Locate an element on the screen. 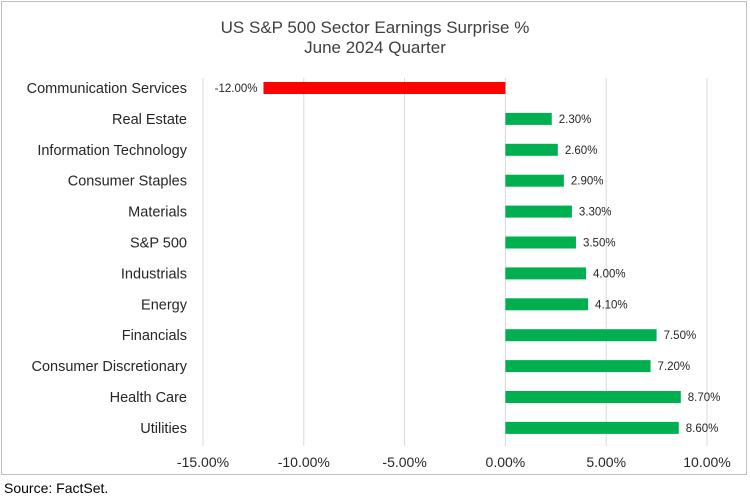 The width and height of the screenshot is (750, 497). data-label: 3.30% is located at coordinates (595, 213).